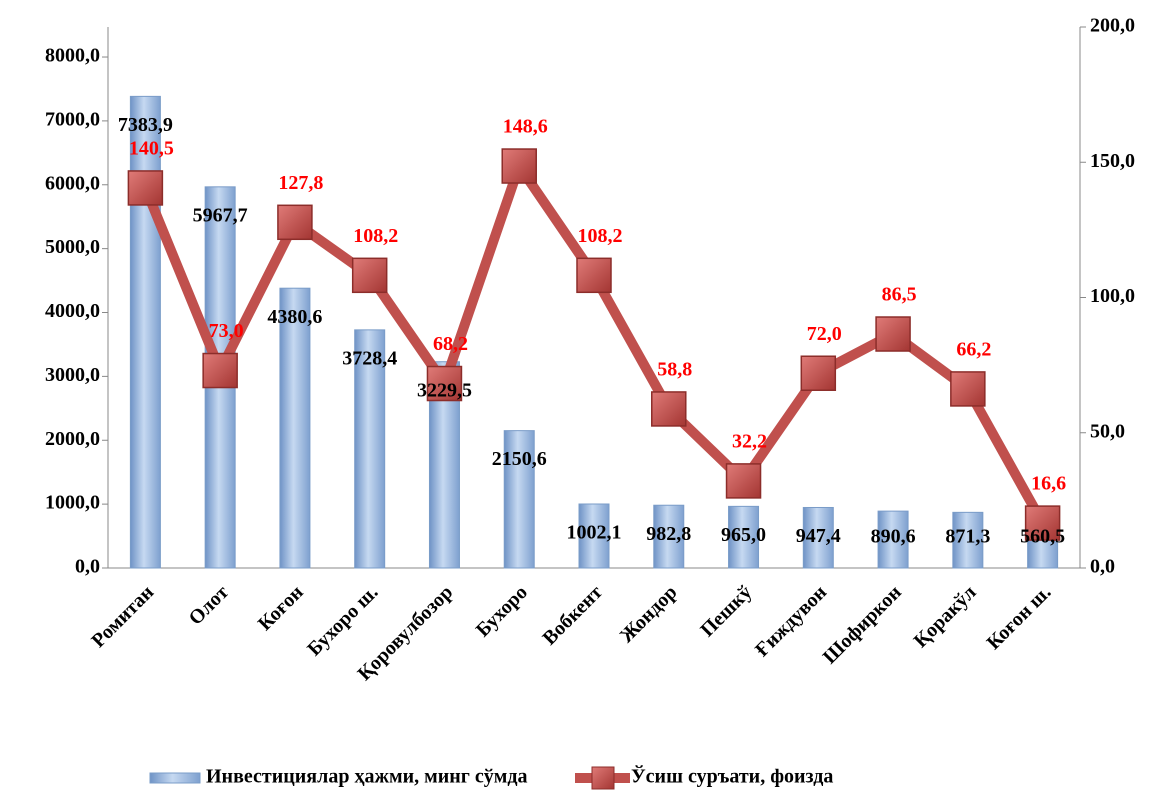  What do you see at coordinates (749, 441) in the screenshot?
I see `line-value-label: 32,2` at bounding box center [749, 441].